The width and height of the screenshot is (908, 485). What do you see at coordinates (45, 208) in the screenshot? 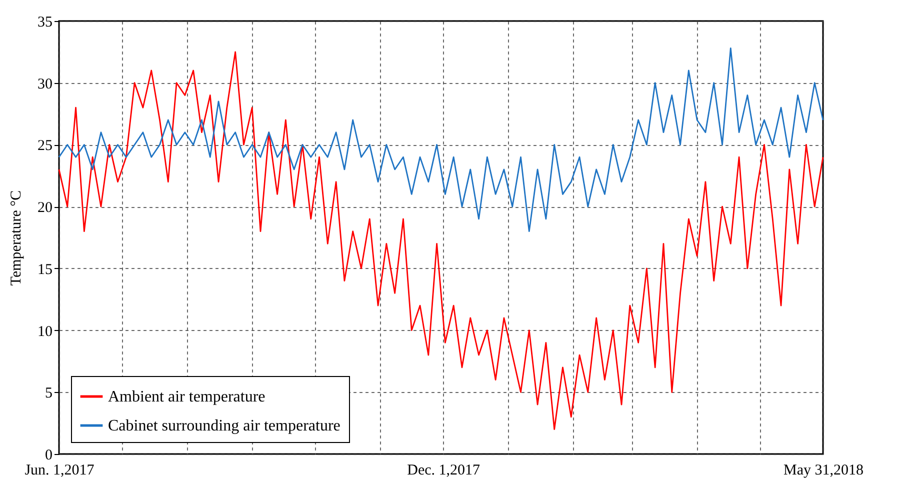
I see `y-tick-label: 20` at bounding box center [45, 208].